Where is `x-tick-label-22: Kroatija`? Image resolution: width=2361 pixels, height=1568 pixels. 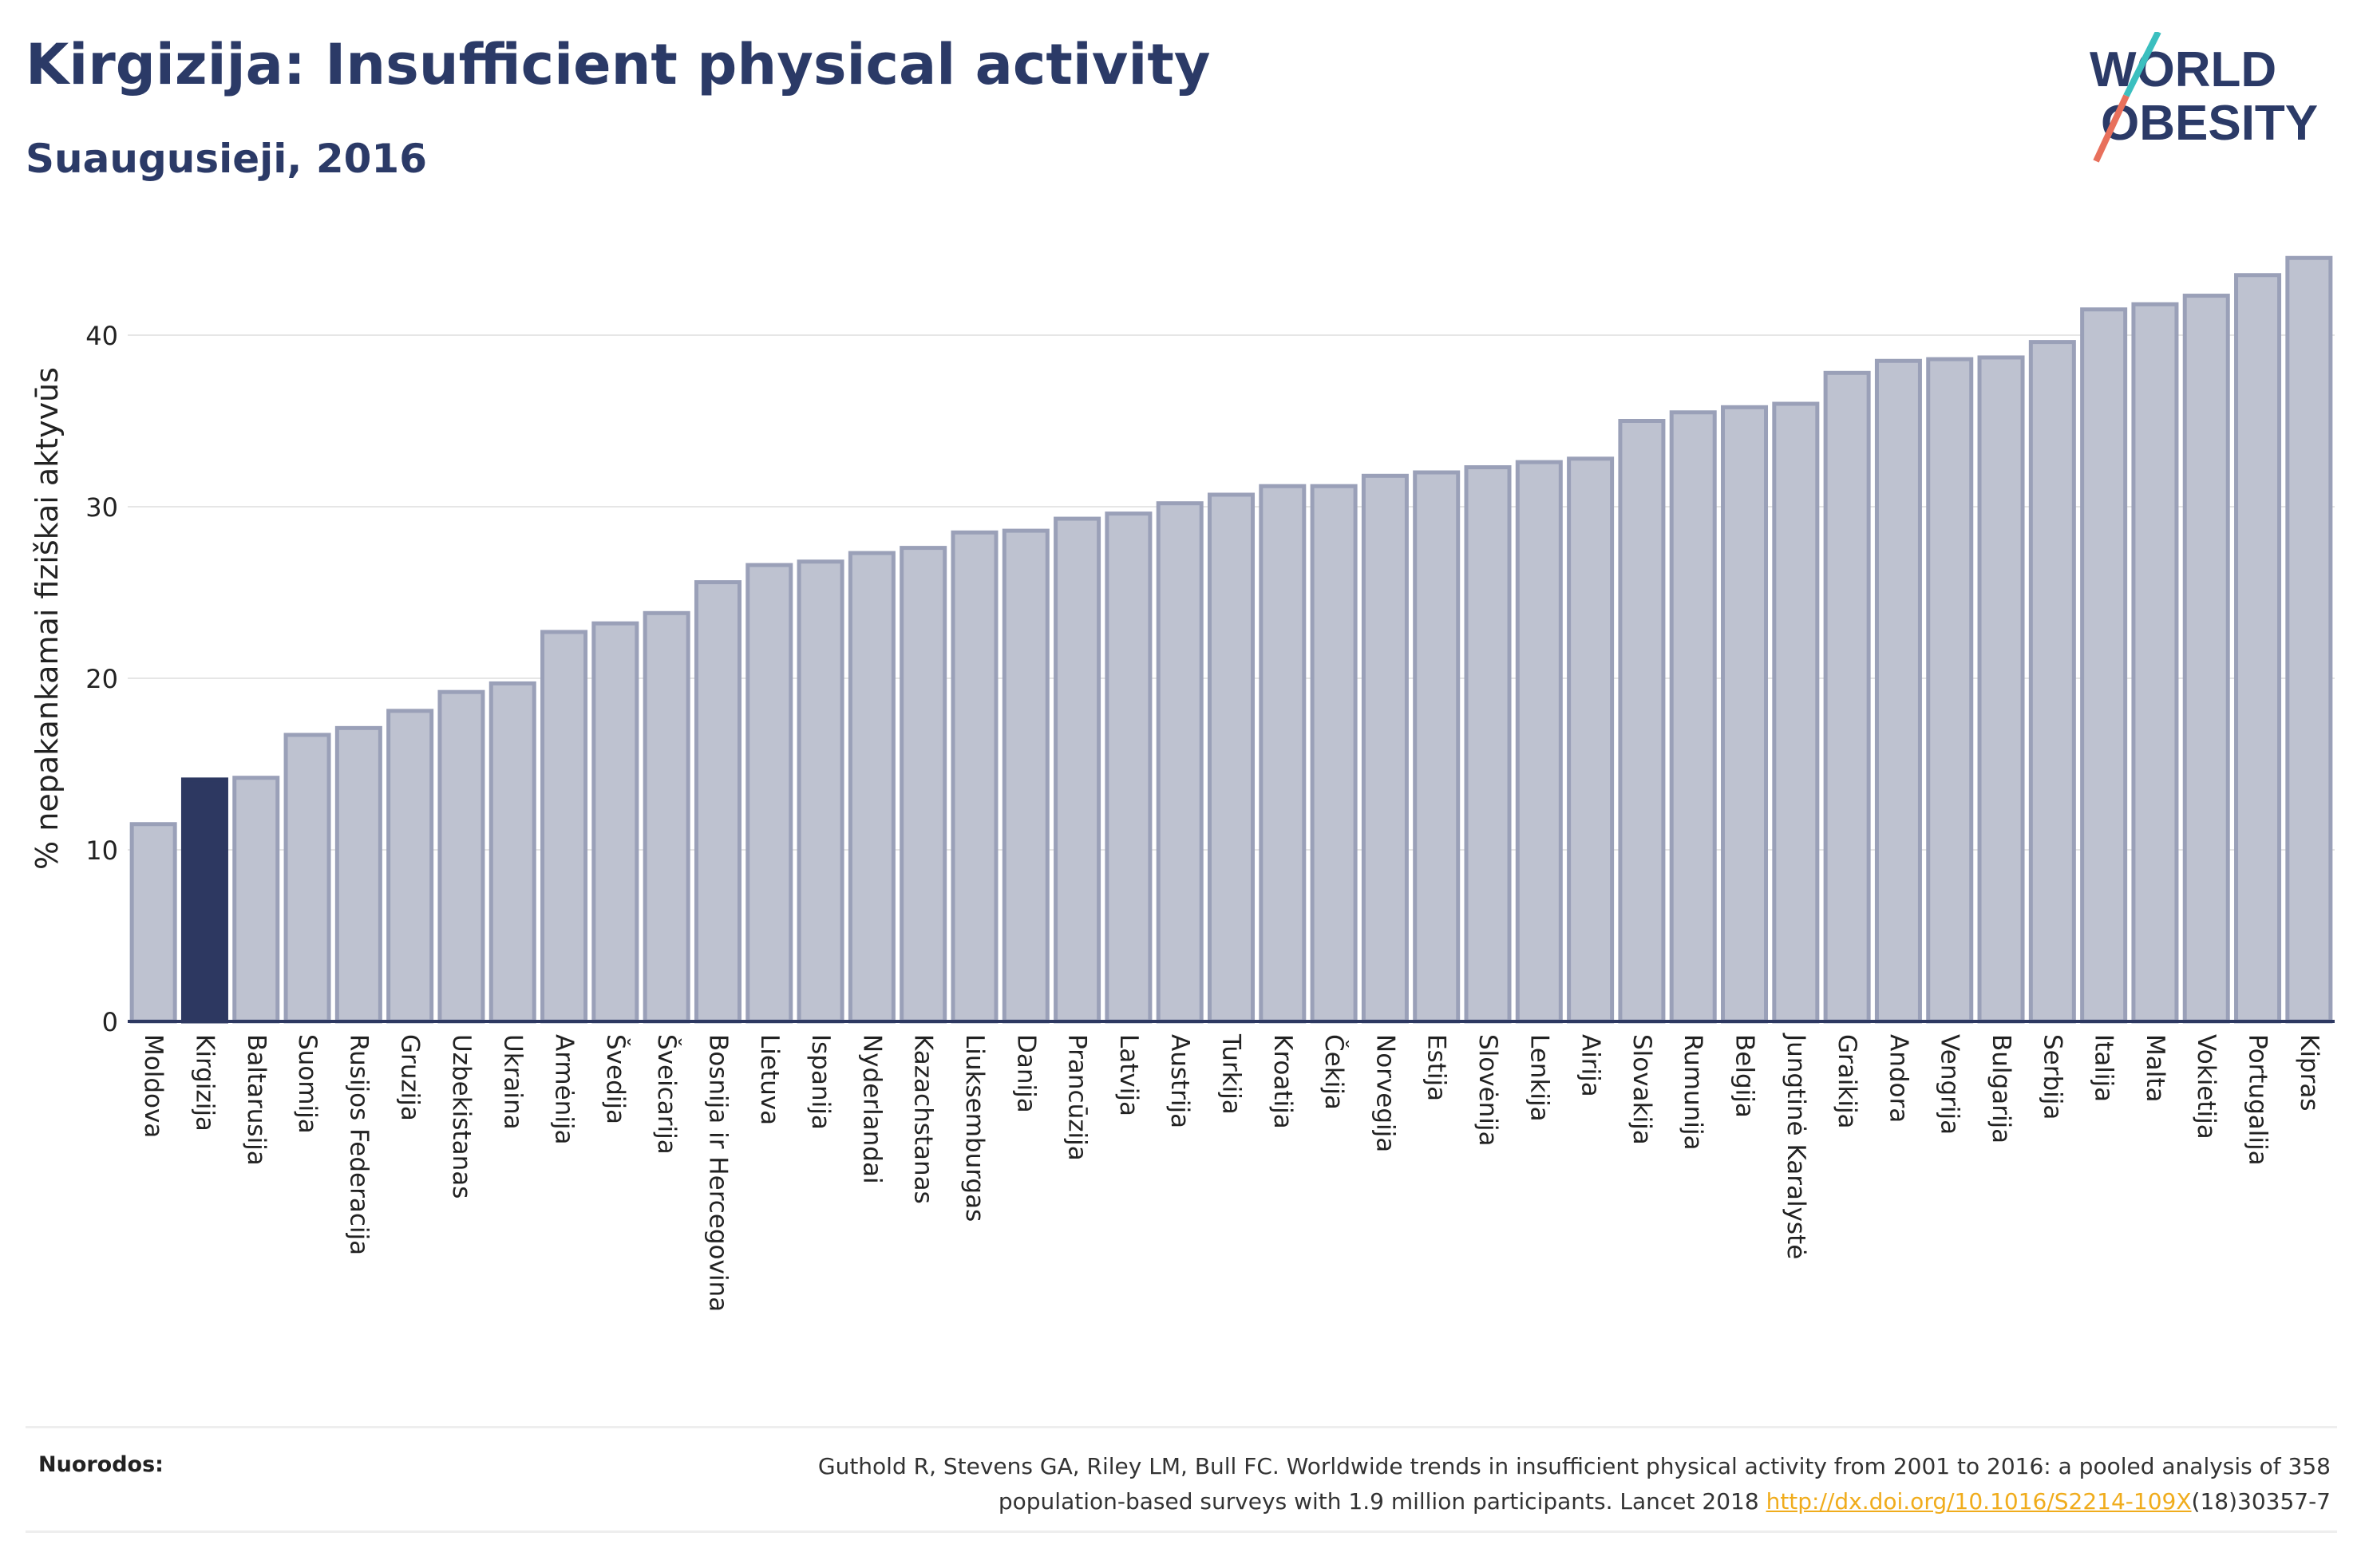
x-tick-label-22: Kroatija is located at coordinates (1282, 1081).